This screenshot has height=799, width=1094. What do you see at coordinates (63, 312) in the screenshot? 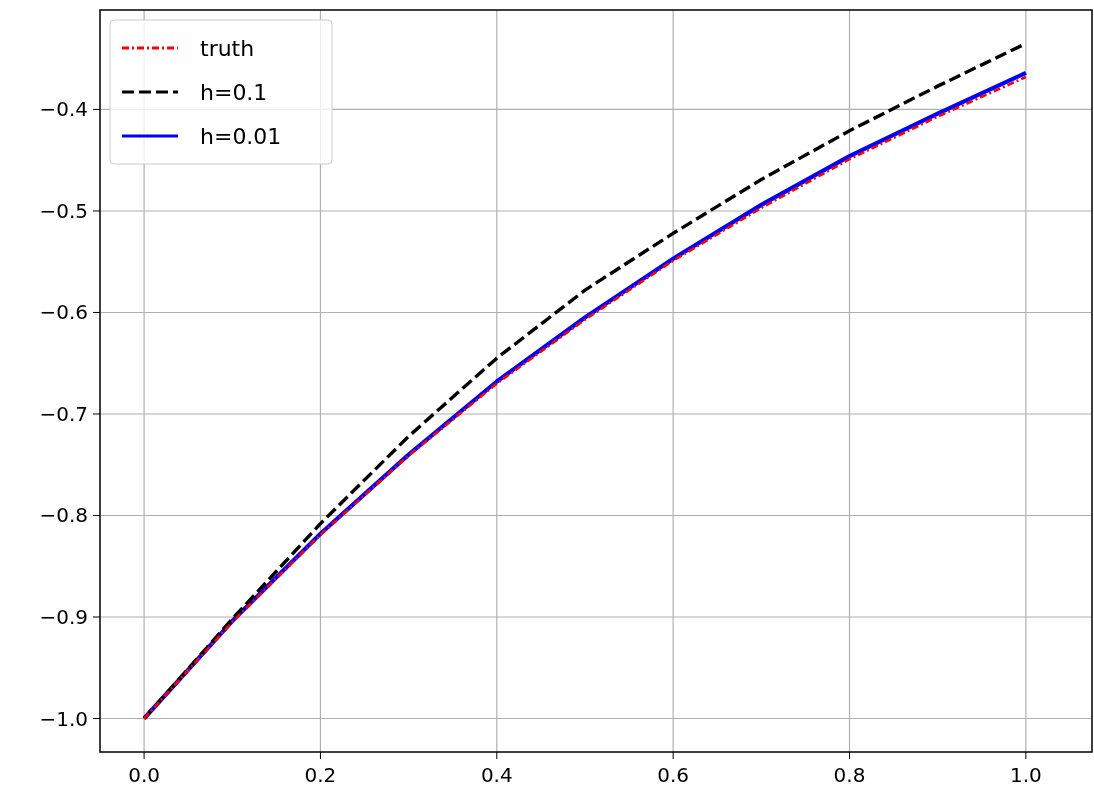
I see `y-tick-label: −0.6` at bounding box center [63, 312].